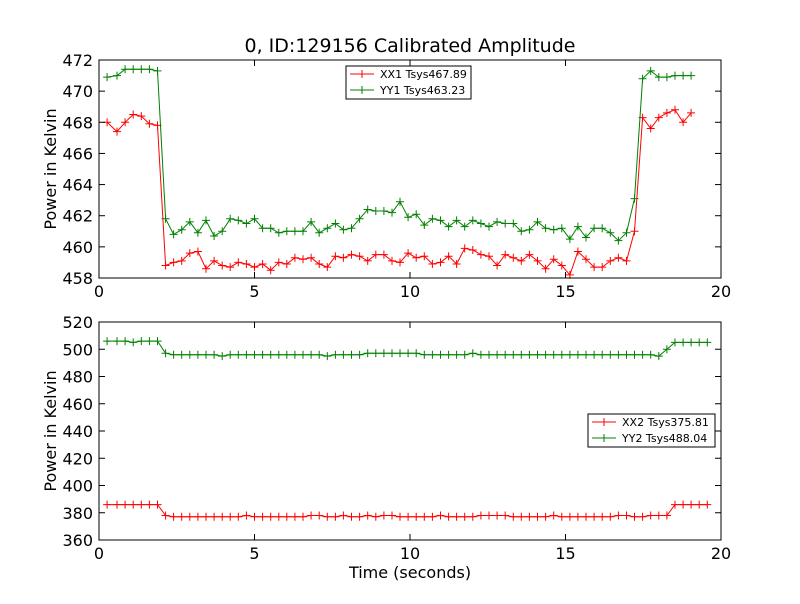  I want to click on legend-marker-yy2, so click(604, 438).